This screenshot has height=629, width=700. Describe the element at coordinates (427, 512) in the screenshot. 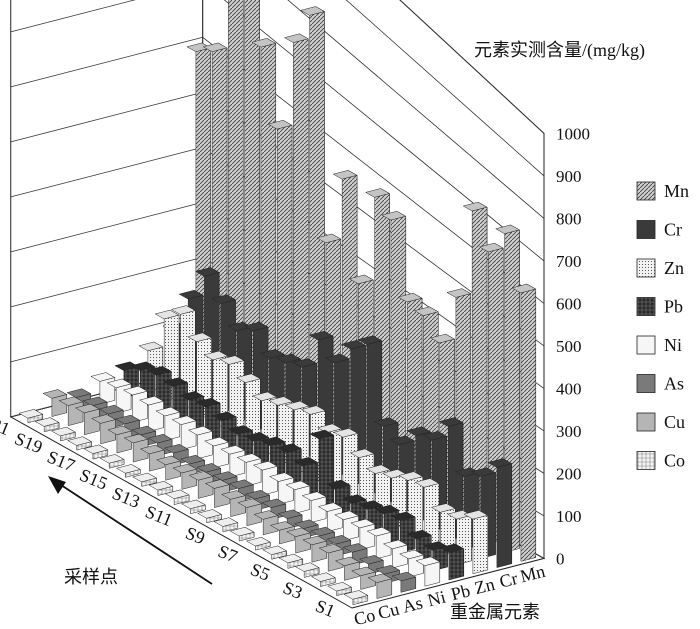

I see `bar-Zn-S4` at that location.